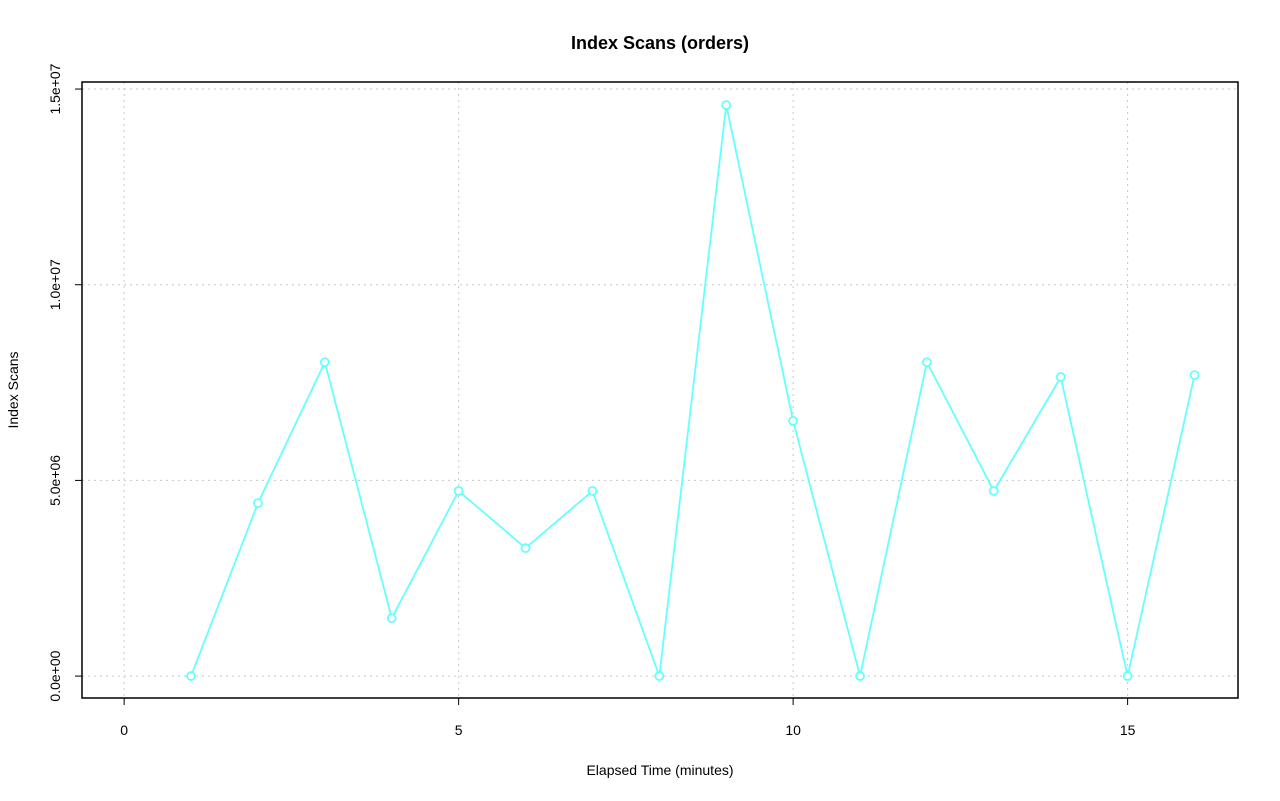  What do you see at coordinates (55, 480) in the screenshot?
I see `y-tick-label: 5.0e+06` at bounding box center [55, 480].